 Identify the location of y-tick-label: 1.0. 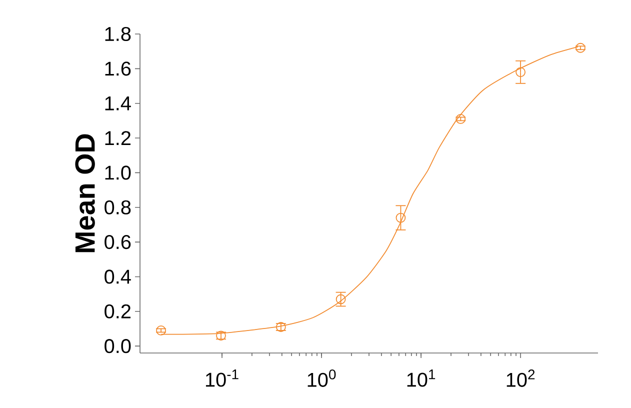
(118, 173).